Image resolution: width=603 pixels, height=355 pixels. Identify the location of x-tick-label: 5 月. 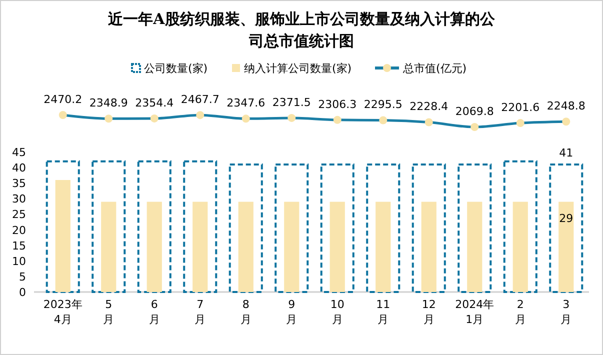
(108, 312).